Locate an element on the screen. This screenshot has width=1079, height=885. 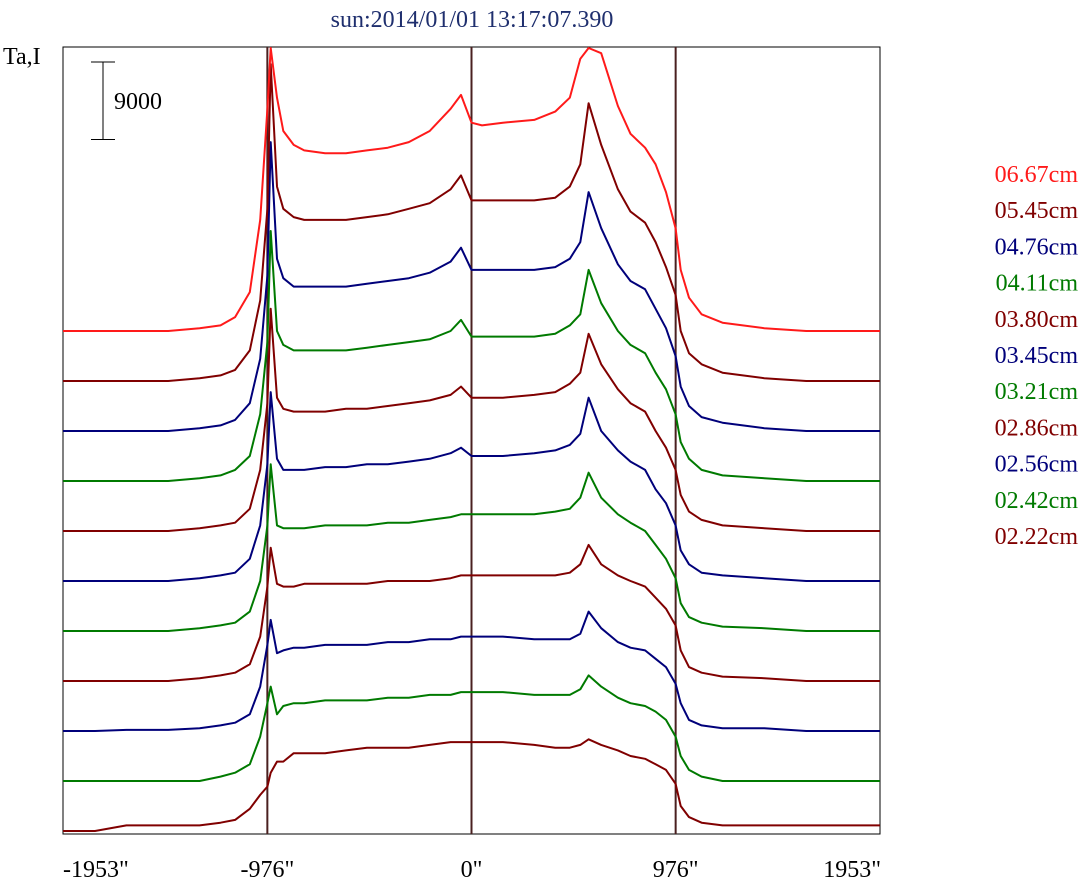
x-tick-label-4: 1953" is located at coordinates (852, 870).